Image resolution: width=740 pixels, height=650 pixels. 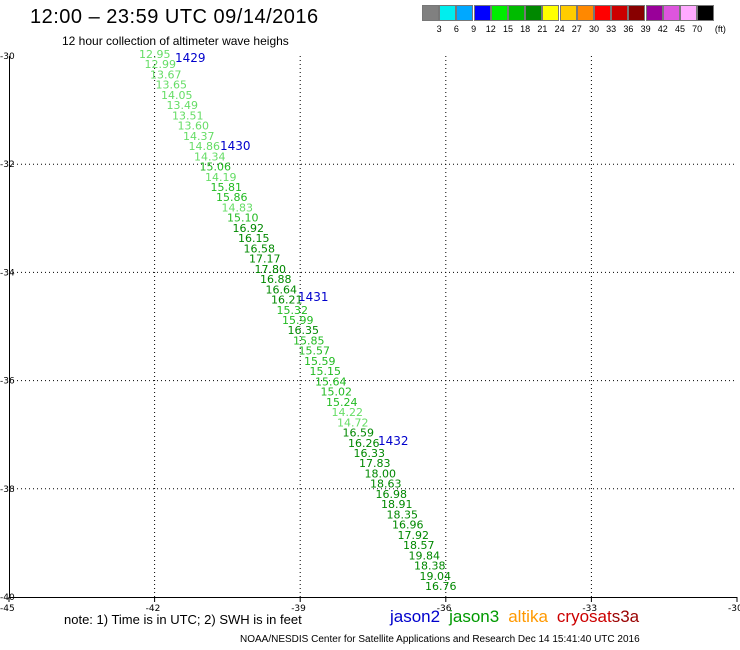 I want to click on wave-height-label: 13.51, so click(x=188, y=115).